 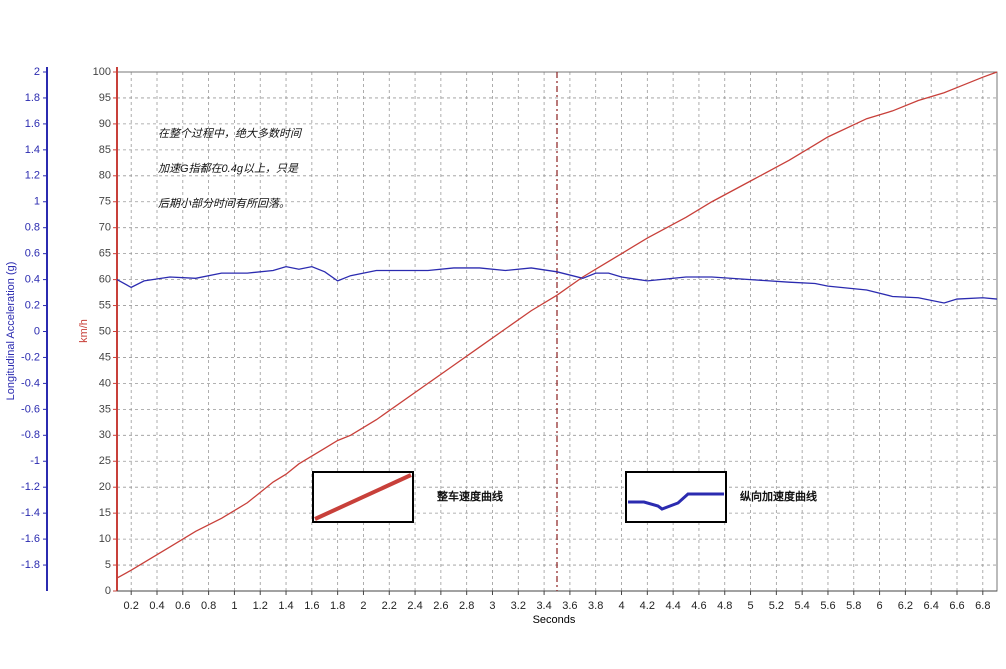 What do you see at coordinates (105, 357) in the screenshot?
I see `y-tick-label: 45` at bounding box center [105, 357].